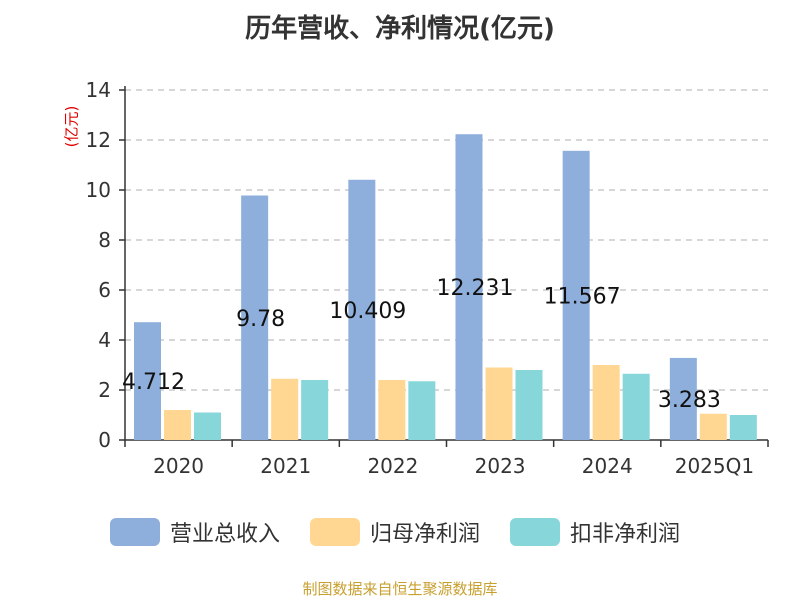  I want to click on y-tick-label: 4, so click(104, 340).